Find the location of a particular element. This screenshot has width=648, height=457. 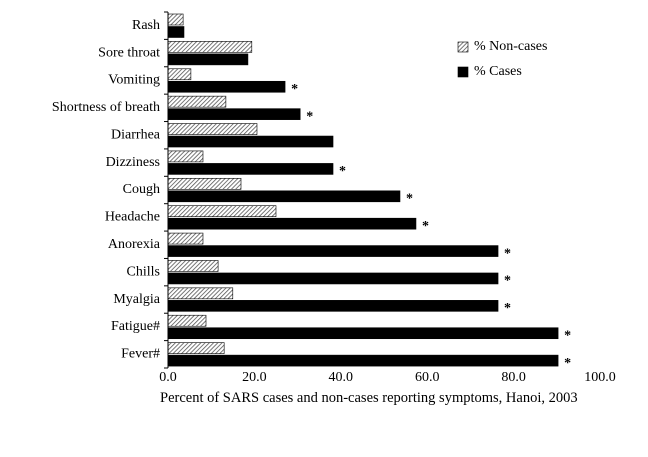

y-tick-label: Anorexia is located at coordinates (134, 244).